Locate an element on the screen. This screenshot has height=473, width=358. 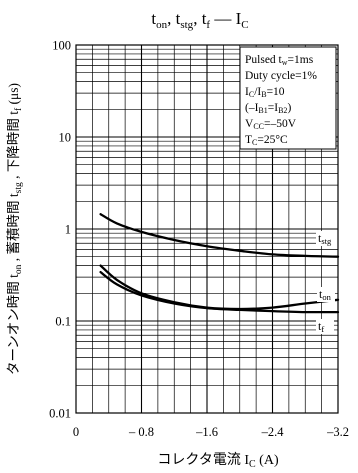
condition-line-pulsed: Pulsed tw=1ms is located at coordinates (279, 60).